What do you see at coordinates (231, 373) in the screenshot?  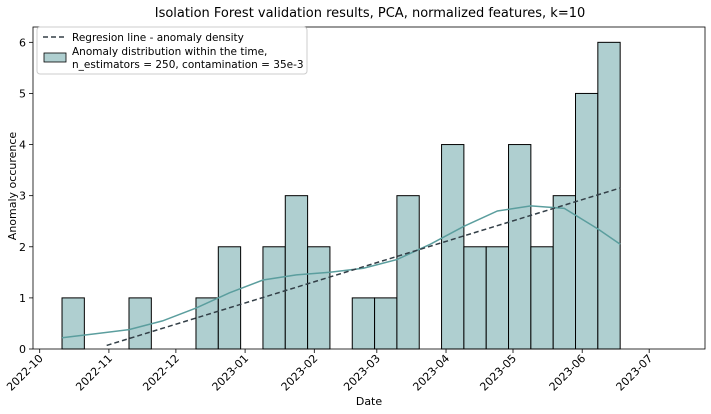 I see `x-tick-label: 2023-01` at bounding box center [231, 373].